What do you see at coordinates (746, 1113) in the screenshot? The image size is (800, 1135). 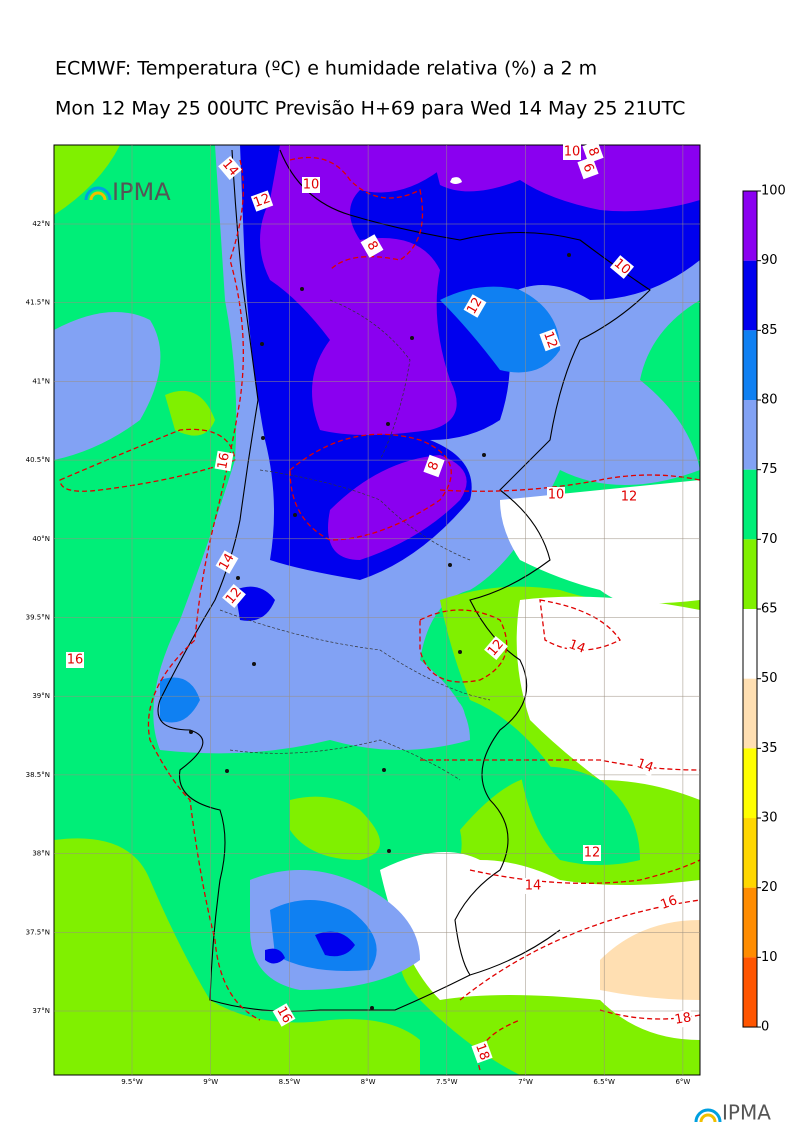 I see `footer-logo-text: IPMA` at bounding box center [746, 1113].